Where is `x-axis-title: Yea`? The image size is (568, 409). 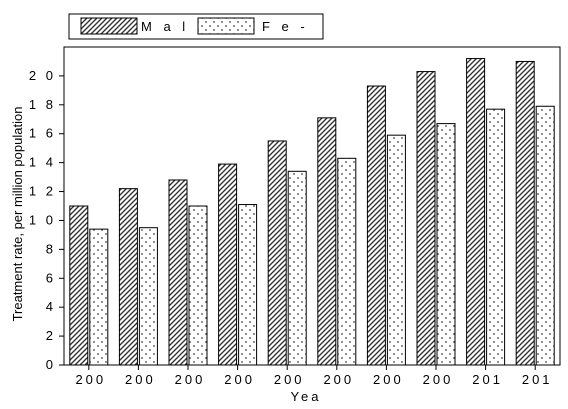 x-axis-title: Yea is located at coordinates (306, 396).